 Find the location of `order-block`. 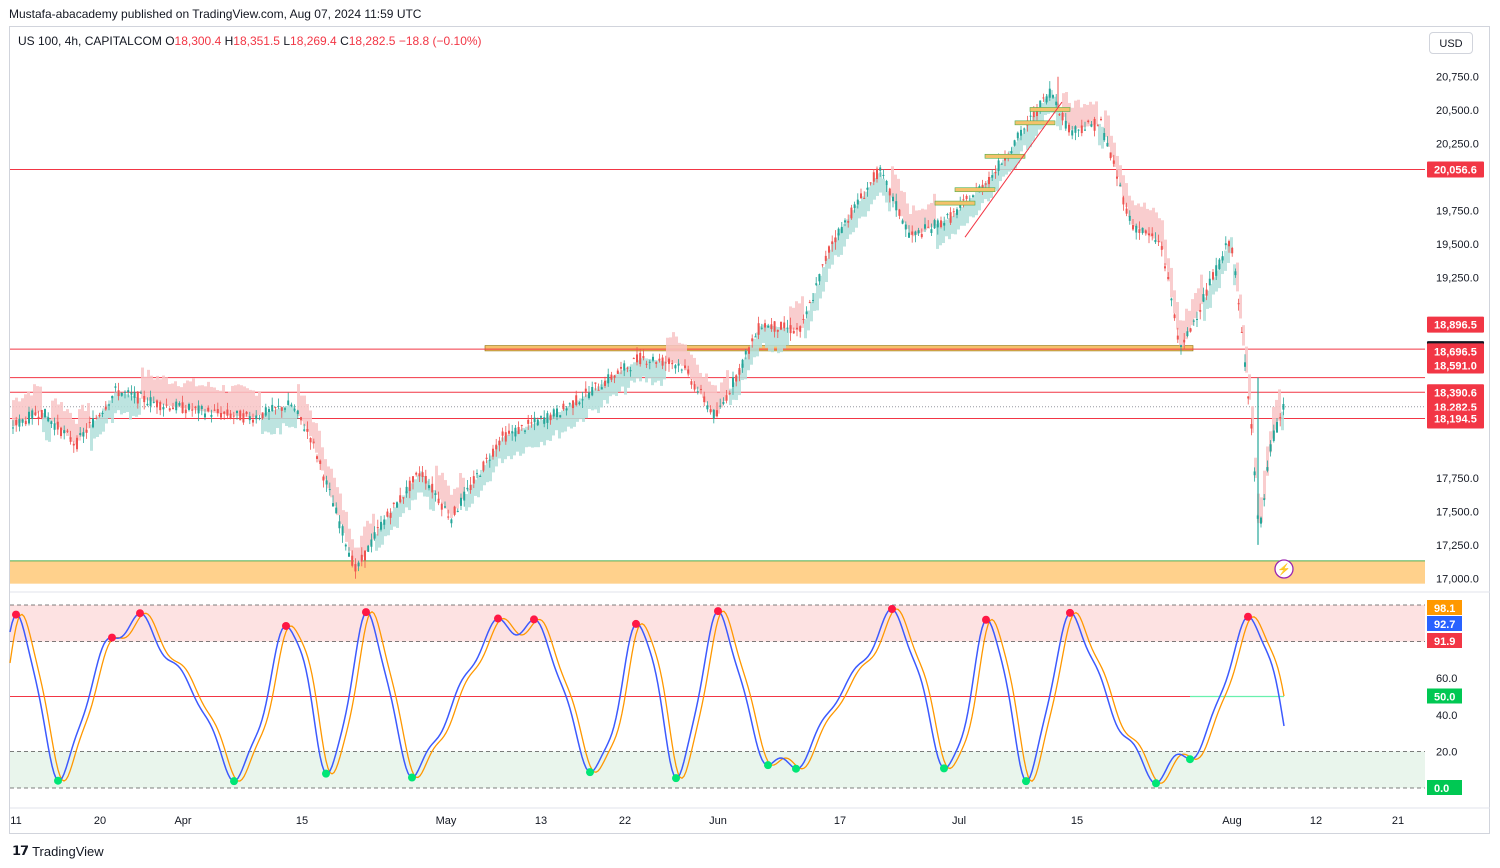

order-block is located at coordinates (1035, 123).